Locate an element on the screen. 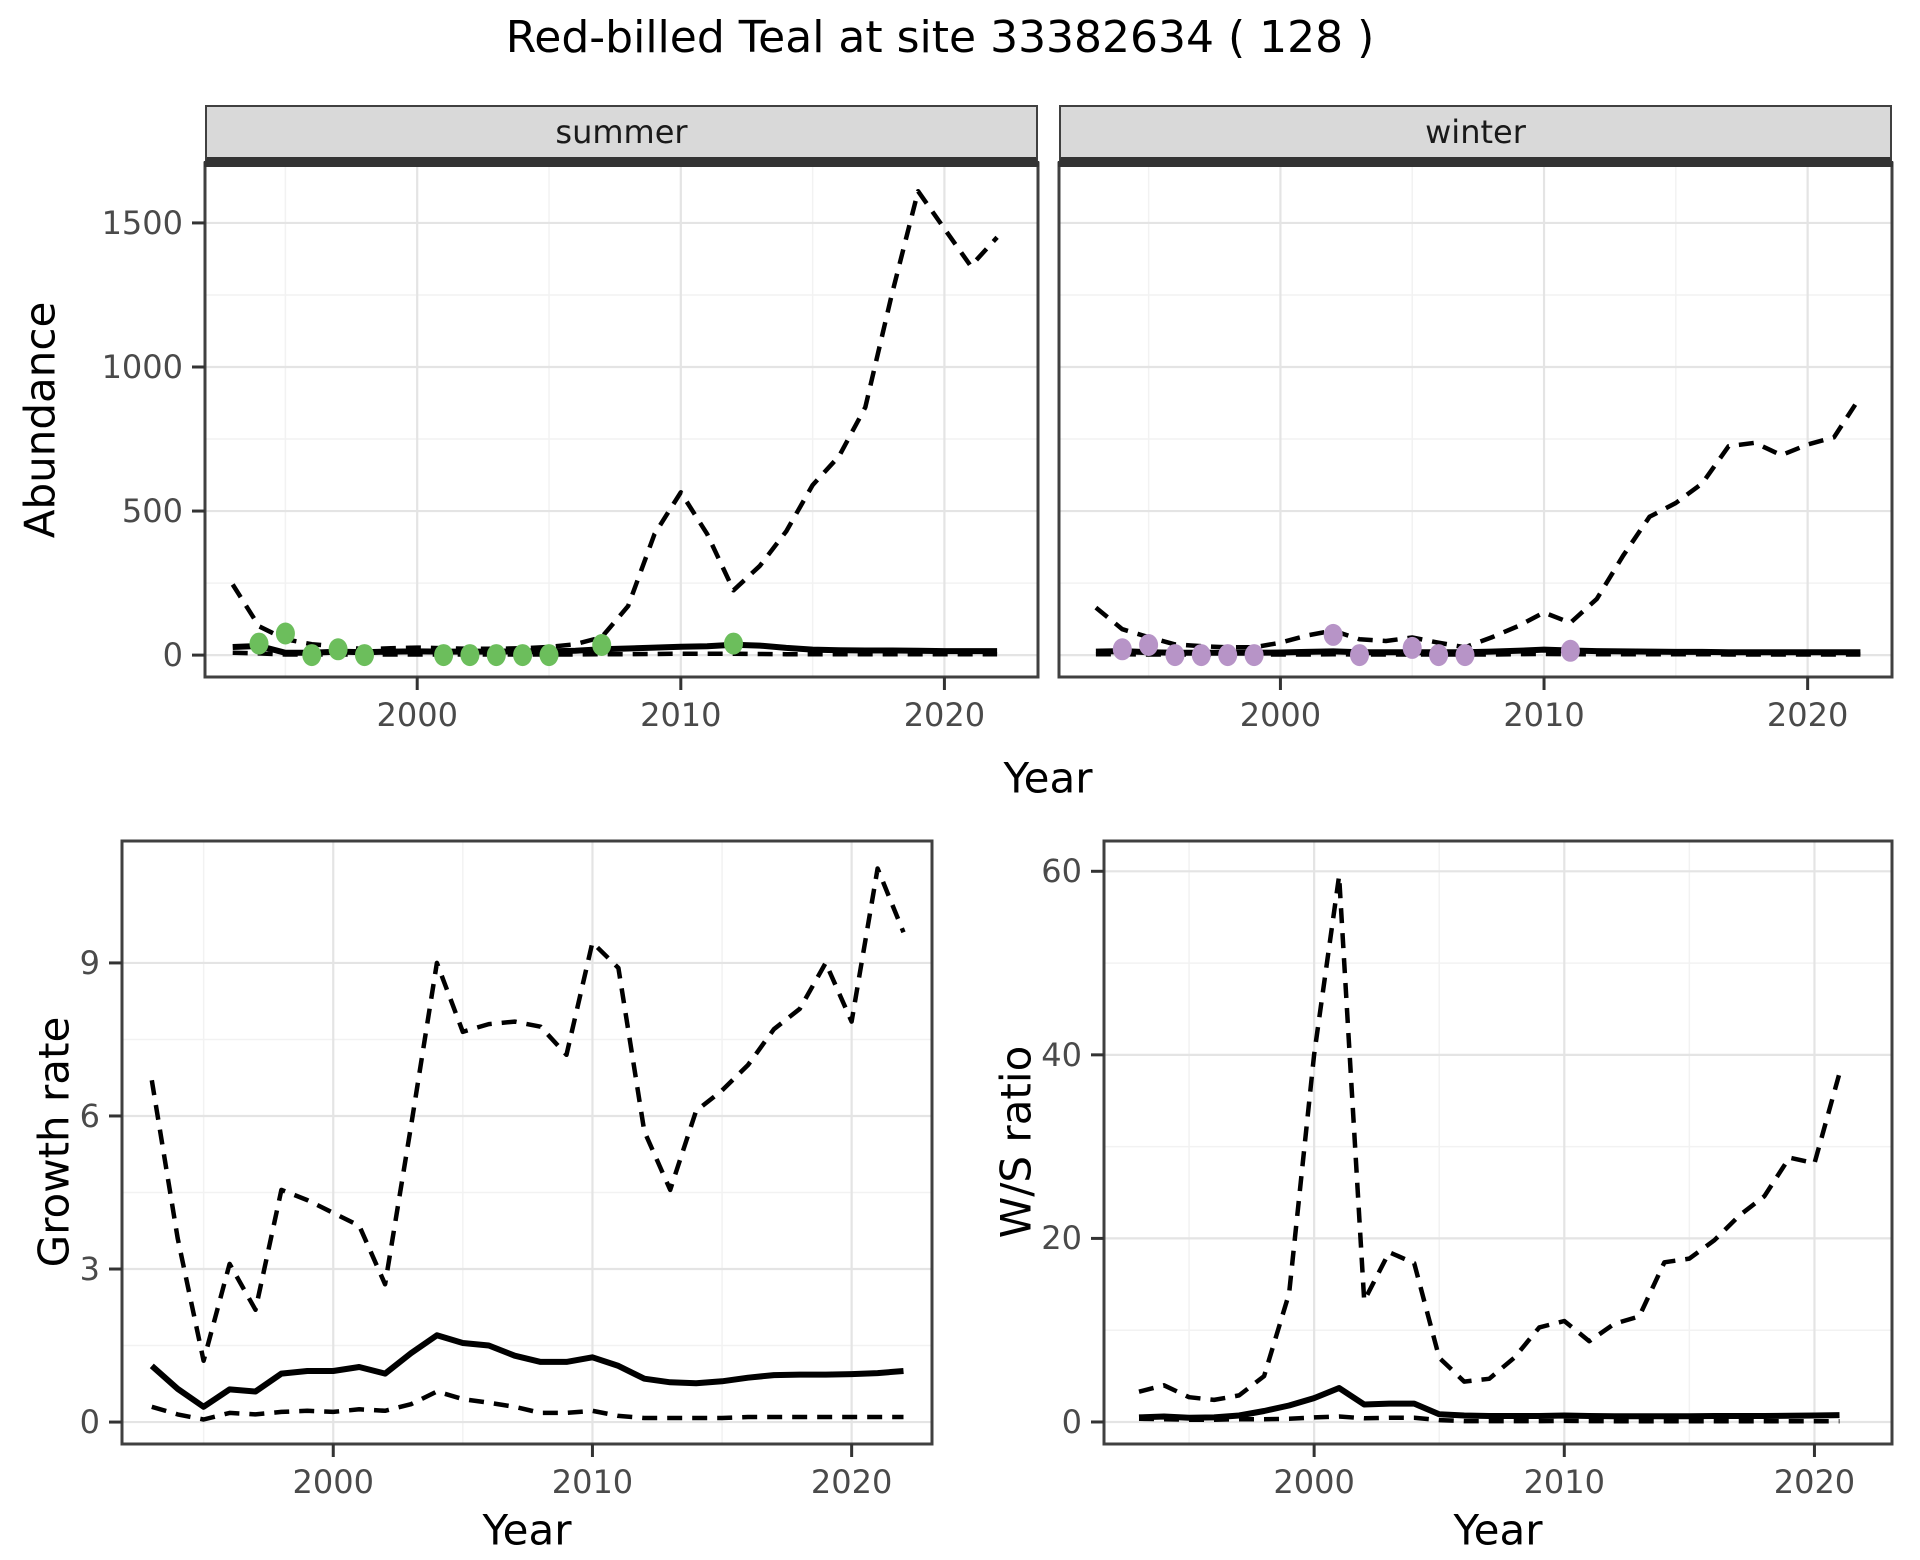 Image resolution: width=1920 pixels, height=1560 pixels. series-ws-ratio-lower-95-ci is located at coordinates (1489, 1419).